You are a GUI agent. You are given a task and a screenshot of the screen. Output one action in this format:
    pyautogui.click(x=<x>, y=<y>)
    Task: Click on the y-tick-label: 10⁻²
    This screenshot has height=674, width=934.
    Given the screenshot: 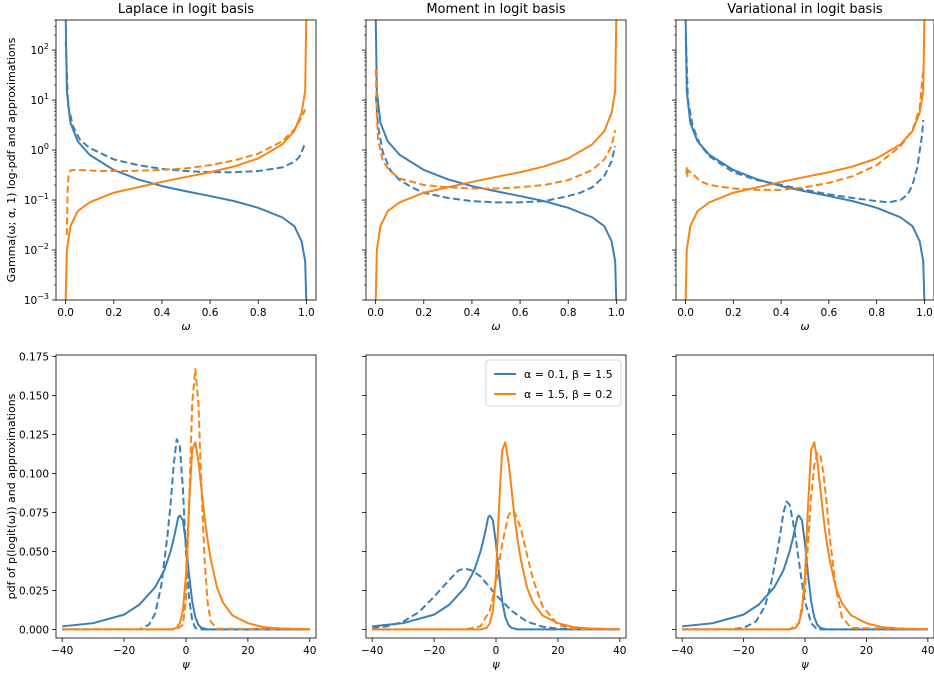 What is the action you would take?
    pyautogui.click(x=36, y=249)
    